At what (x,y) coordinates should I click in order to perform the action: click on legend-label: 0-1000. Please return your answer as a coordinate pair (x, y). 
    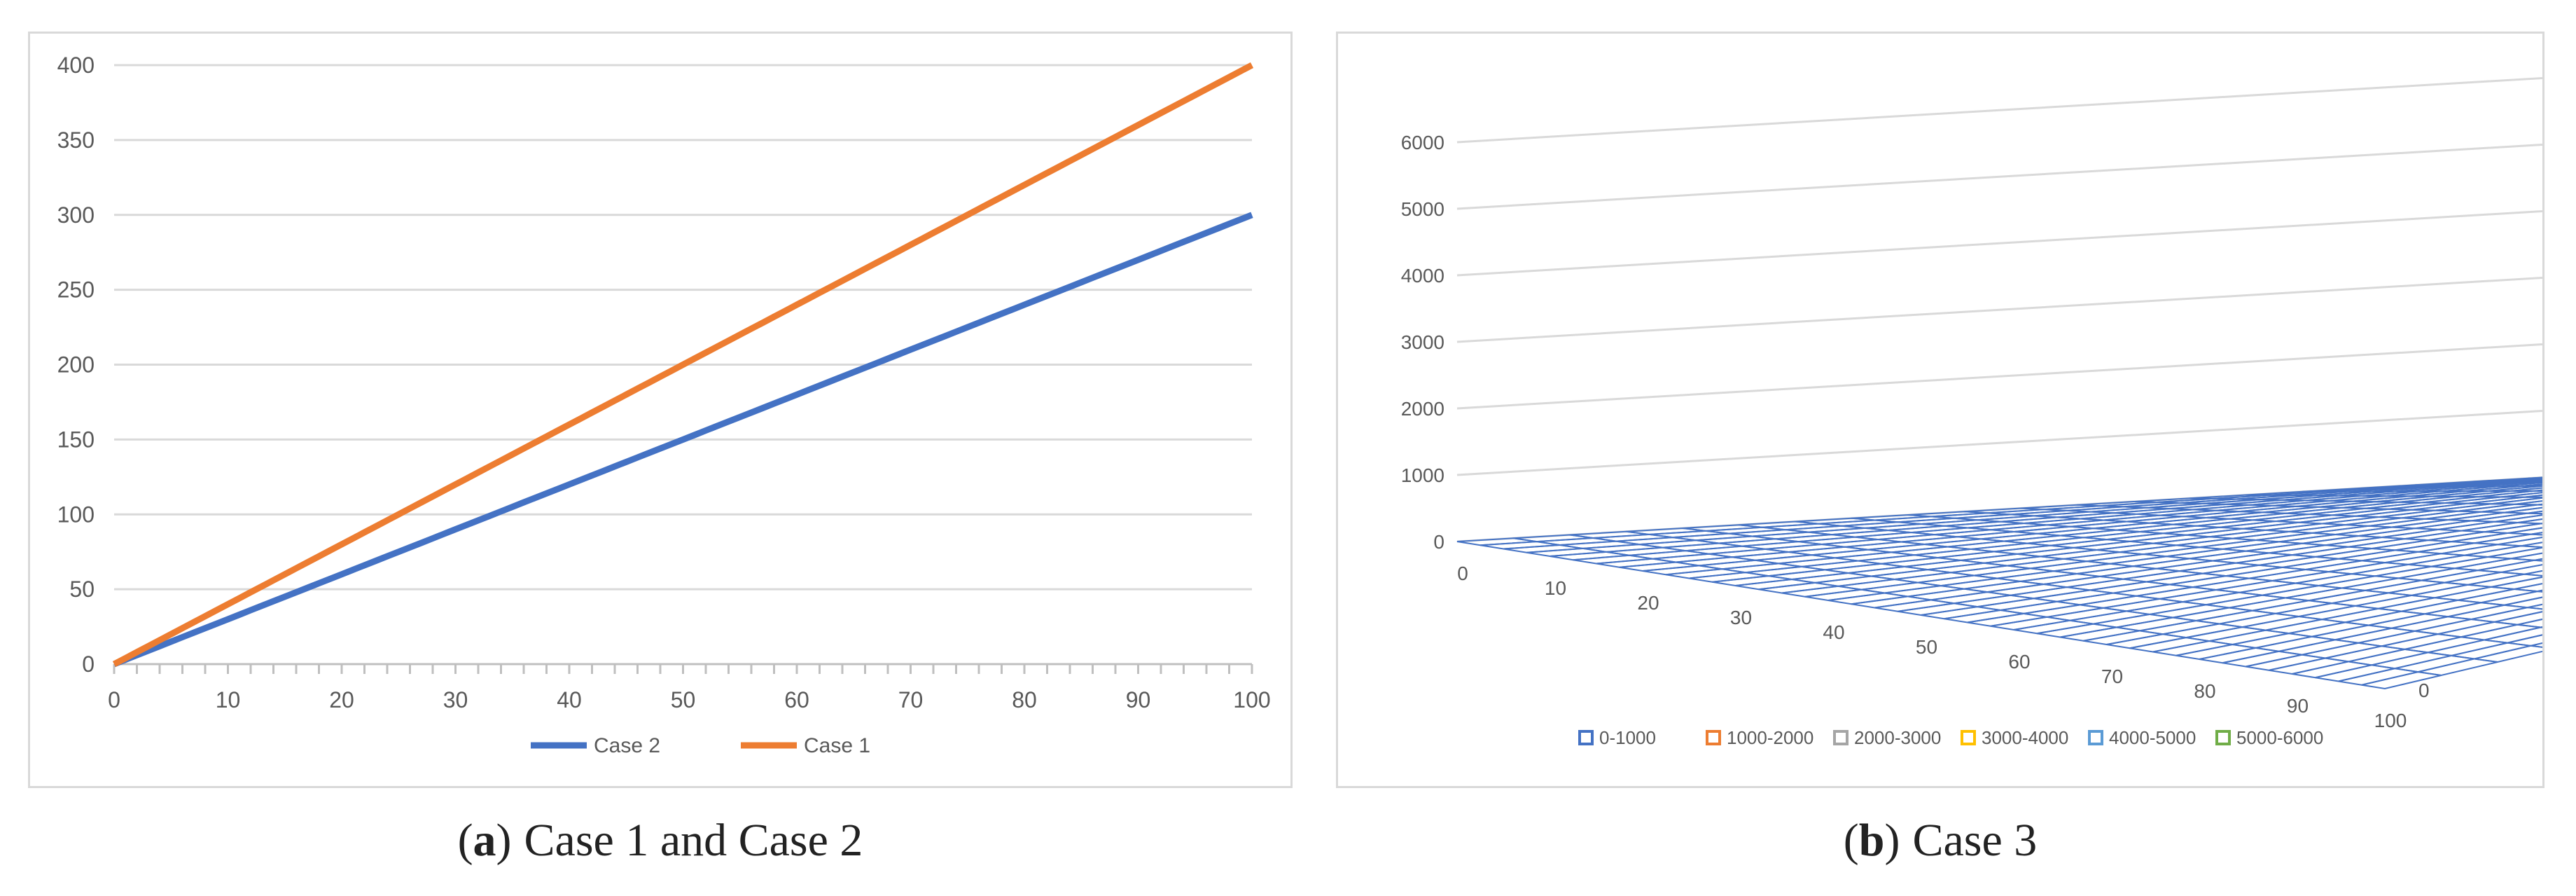
    Looking at the image, I should click on (1627, 737).